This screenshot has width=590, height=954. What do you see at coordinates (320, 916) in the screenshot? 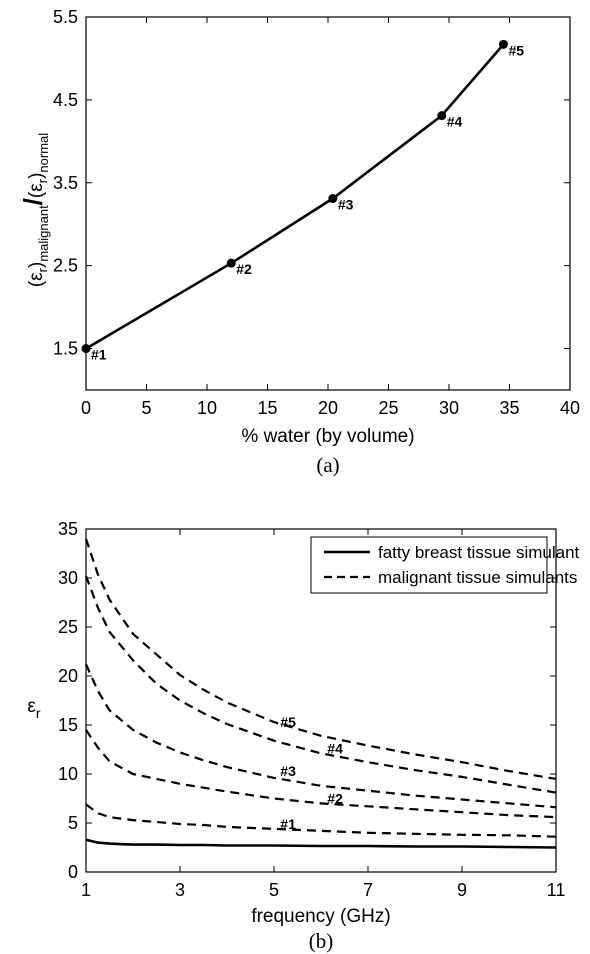
I see `x-axis-label-b: frequency (GHz)` at bounding box center [320, 916].